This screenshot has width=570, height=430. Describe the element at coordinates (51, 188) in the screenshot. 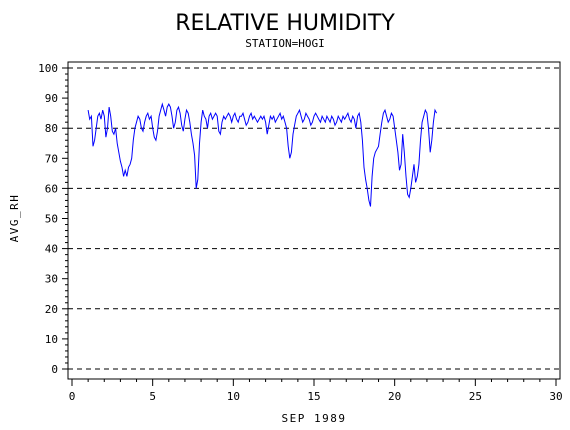

I see `y-tick-label: 60` at that location.